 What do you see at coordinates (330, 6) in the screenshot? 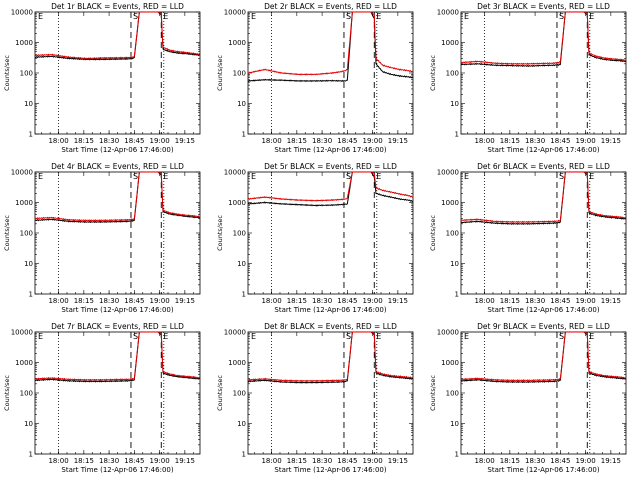
I see `chart-title: Det 2r BLACK = Events, RED = LLD` at bounding box center [330, 6].